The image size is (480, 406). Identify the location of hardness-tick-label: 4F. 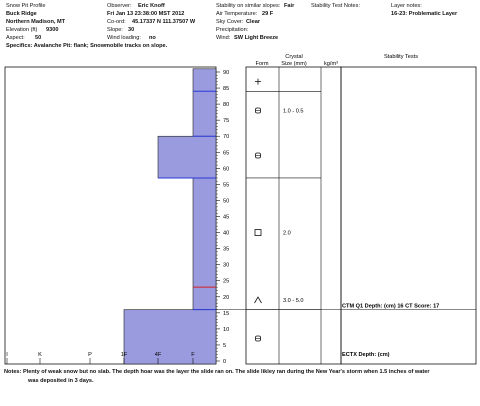
(158, 355).